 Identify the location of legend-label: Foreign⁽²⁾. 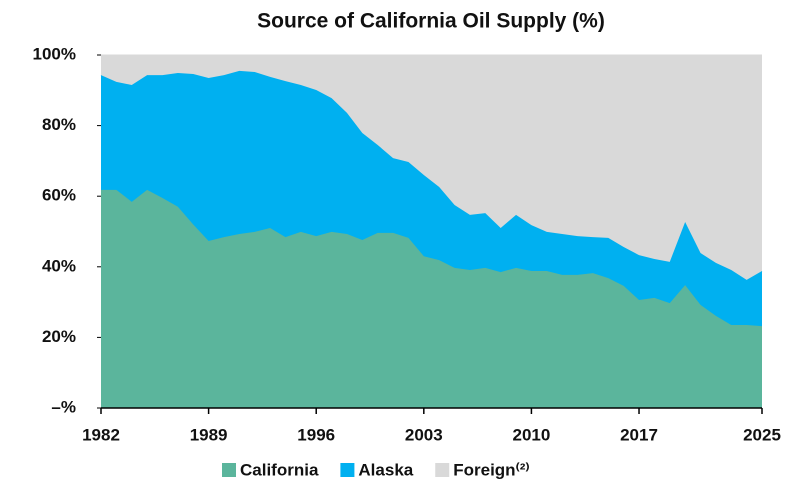
(491, 469).